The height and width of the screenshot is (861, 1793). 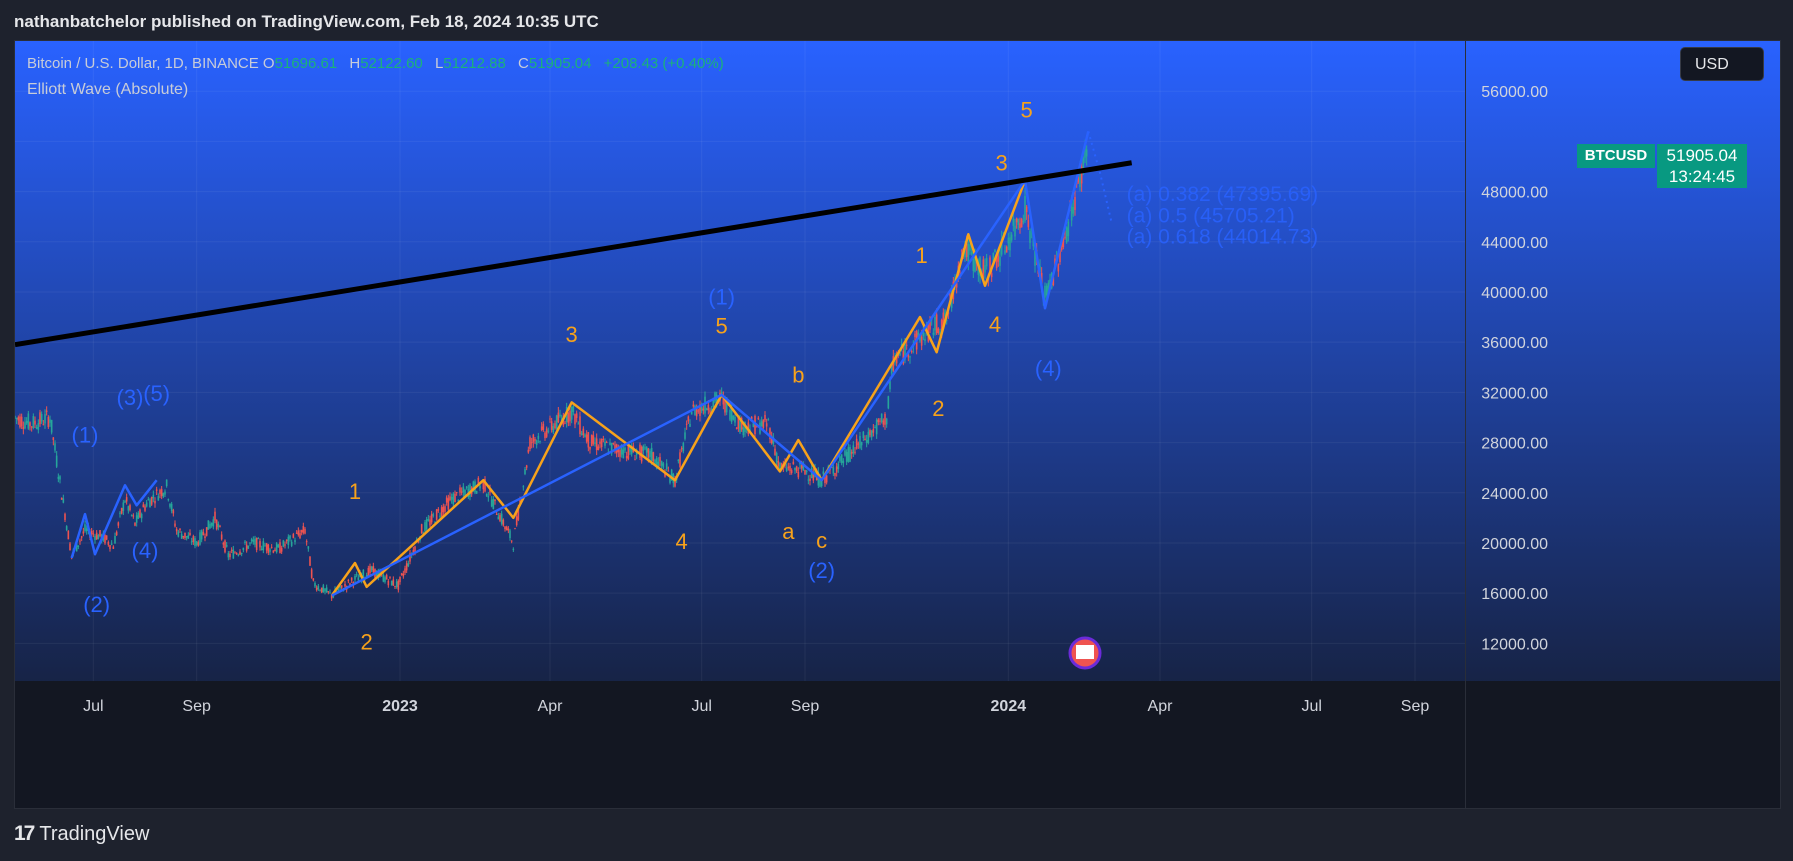 What do you see at coordinates (897, 744) in the screenshot?
I see `time-axis-bg` at bounding box center [897, 744].